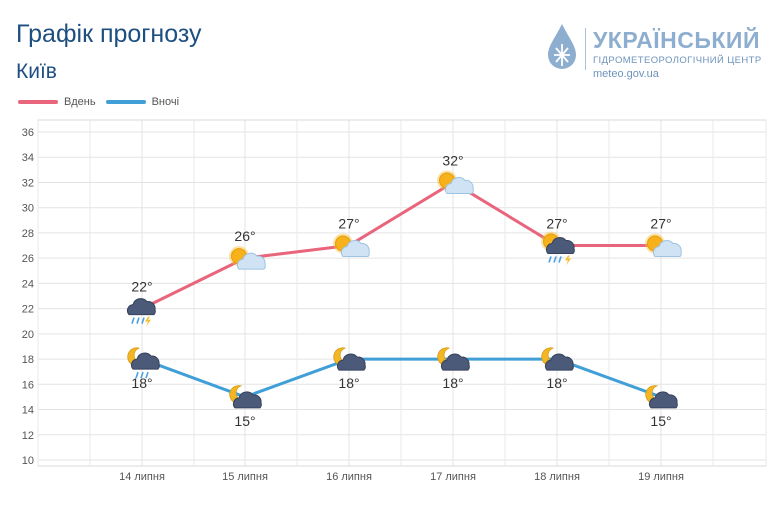 The width and height of the screenshot is (782, 506). What do you see at coordinates (28, 360) in the screenshot?
I see `y-tick-label: 18` at bounding box center [28, 360].